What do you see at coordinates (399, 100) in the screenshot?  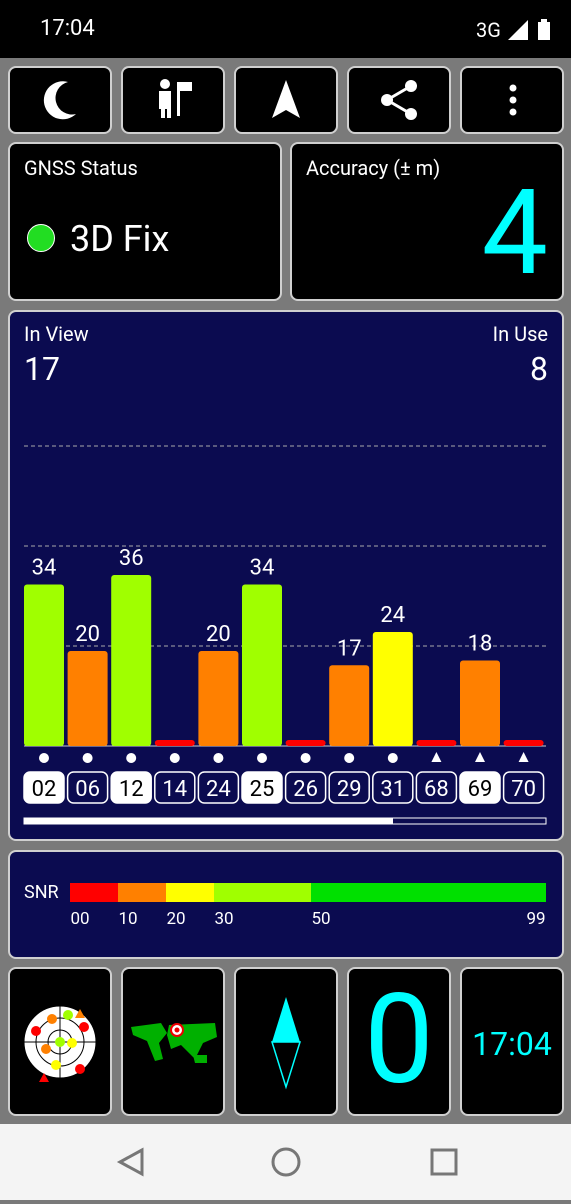 I see `share-button` at bounding box center [399, 100].